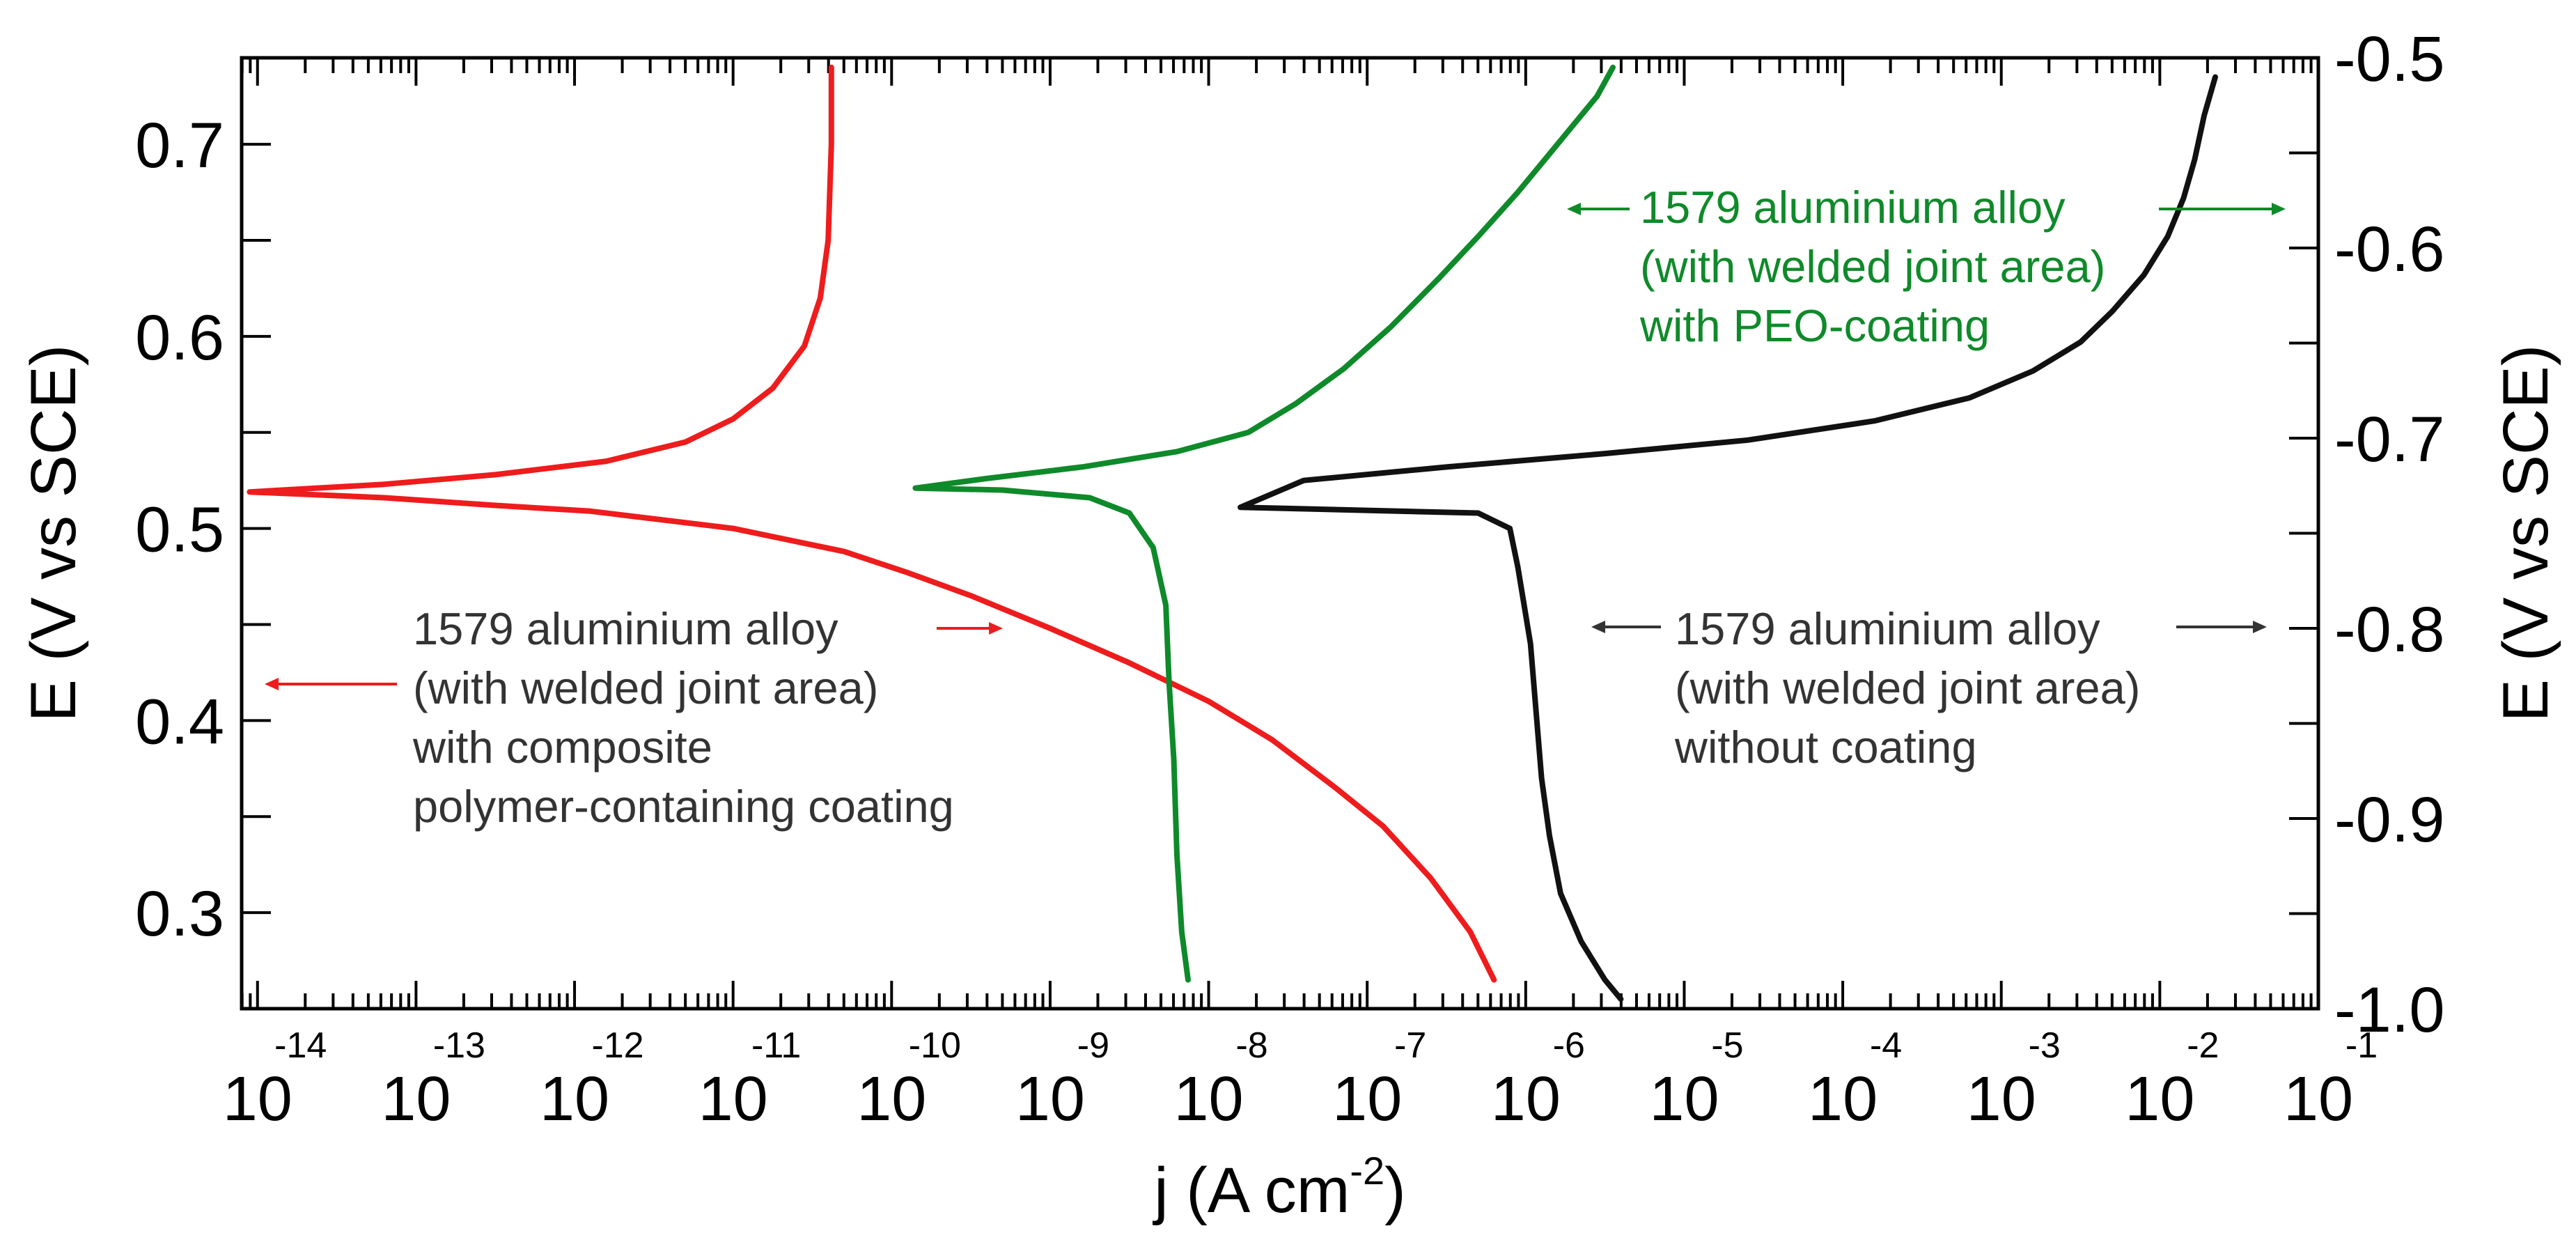 The image size is (2576, 1249). I want to click on y-left-tick-label: 0.7, so click(179, 145).